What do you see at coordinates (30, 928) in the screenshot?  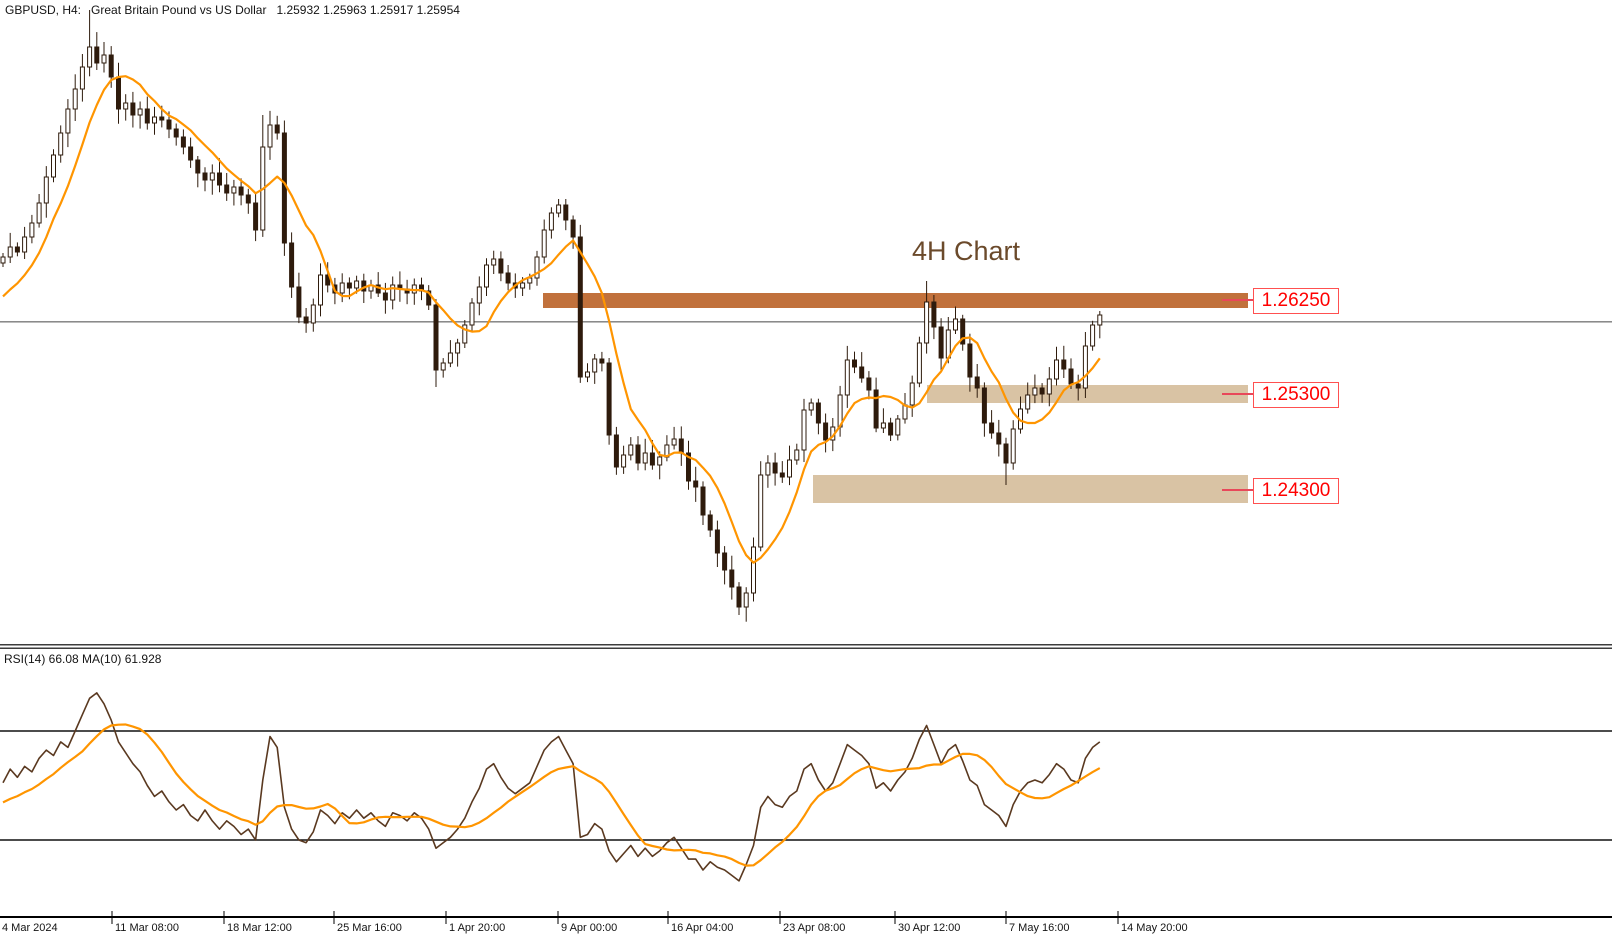 I see `time-axis-label: 4 Mar 2024` at bounding box center [30, 928].